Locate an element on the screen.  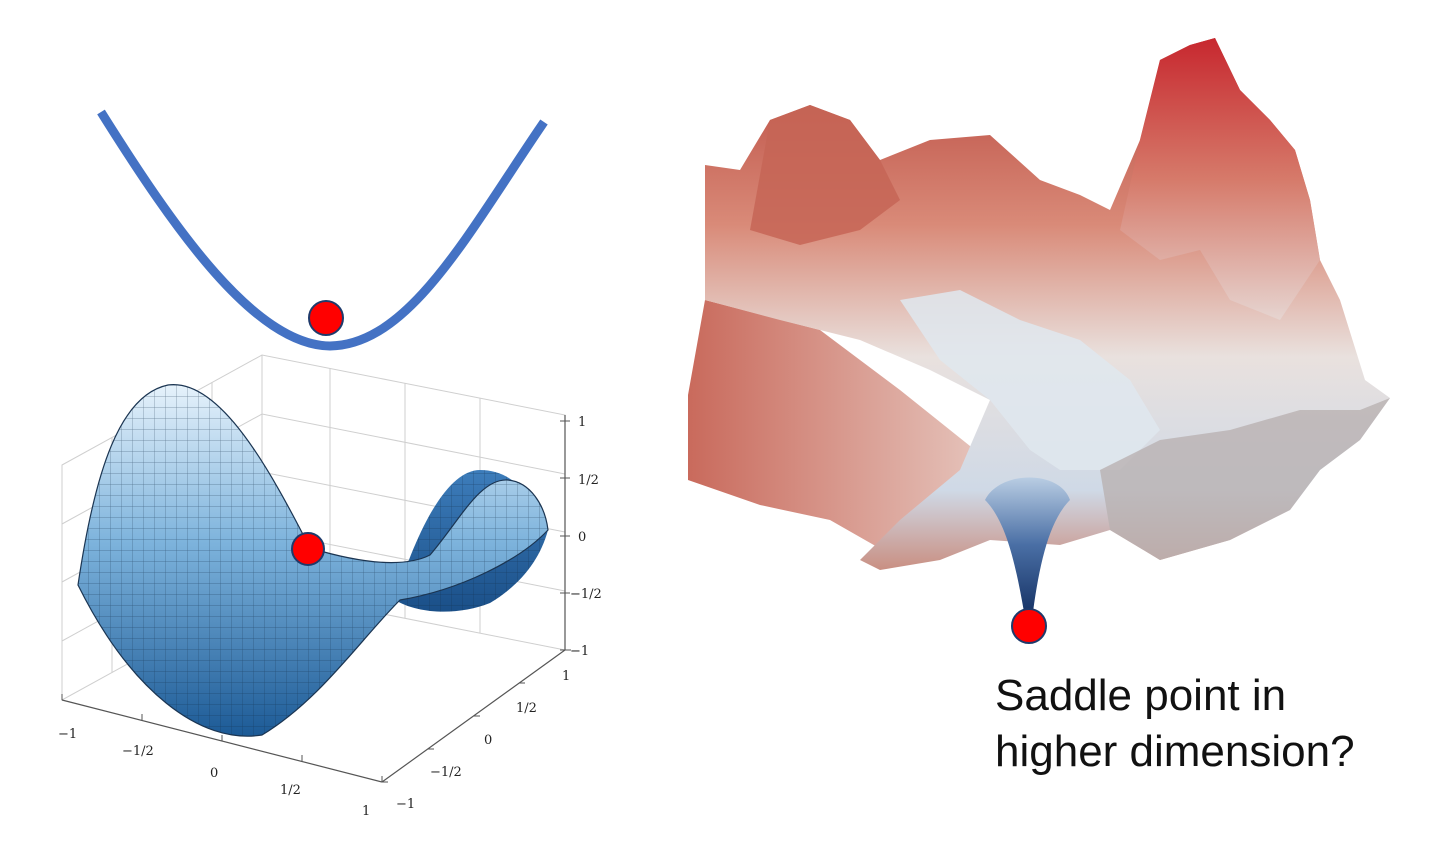
landscape-left-slab is located at coordinates (844, 430).